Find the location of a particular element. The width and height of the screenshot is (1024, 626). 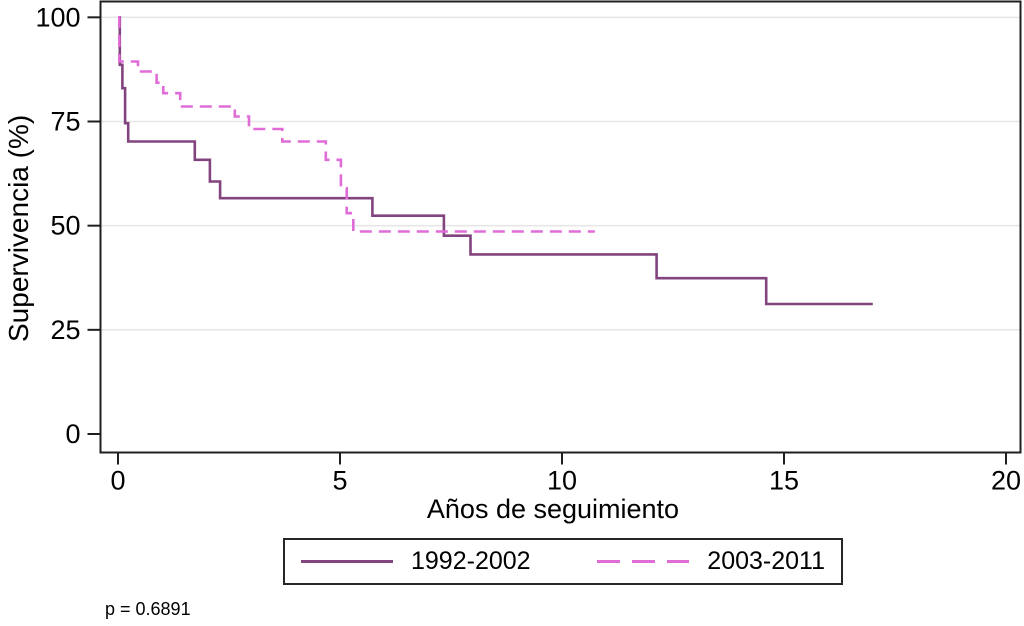

legend-label: 2003-2011 is located at coordinates (766, 561).